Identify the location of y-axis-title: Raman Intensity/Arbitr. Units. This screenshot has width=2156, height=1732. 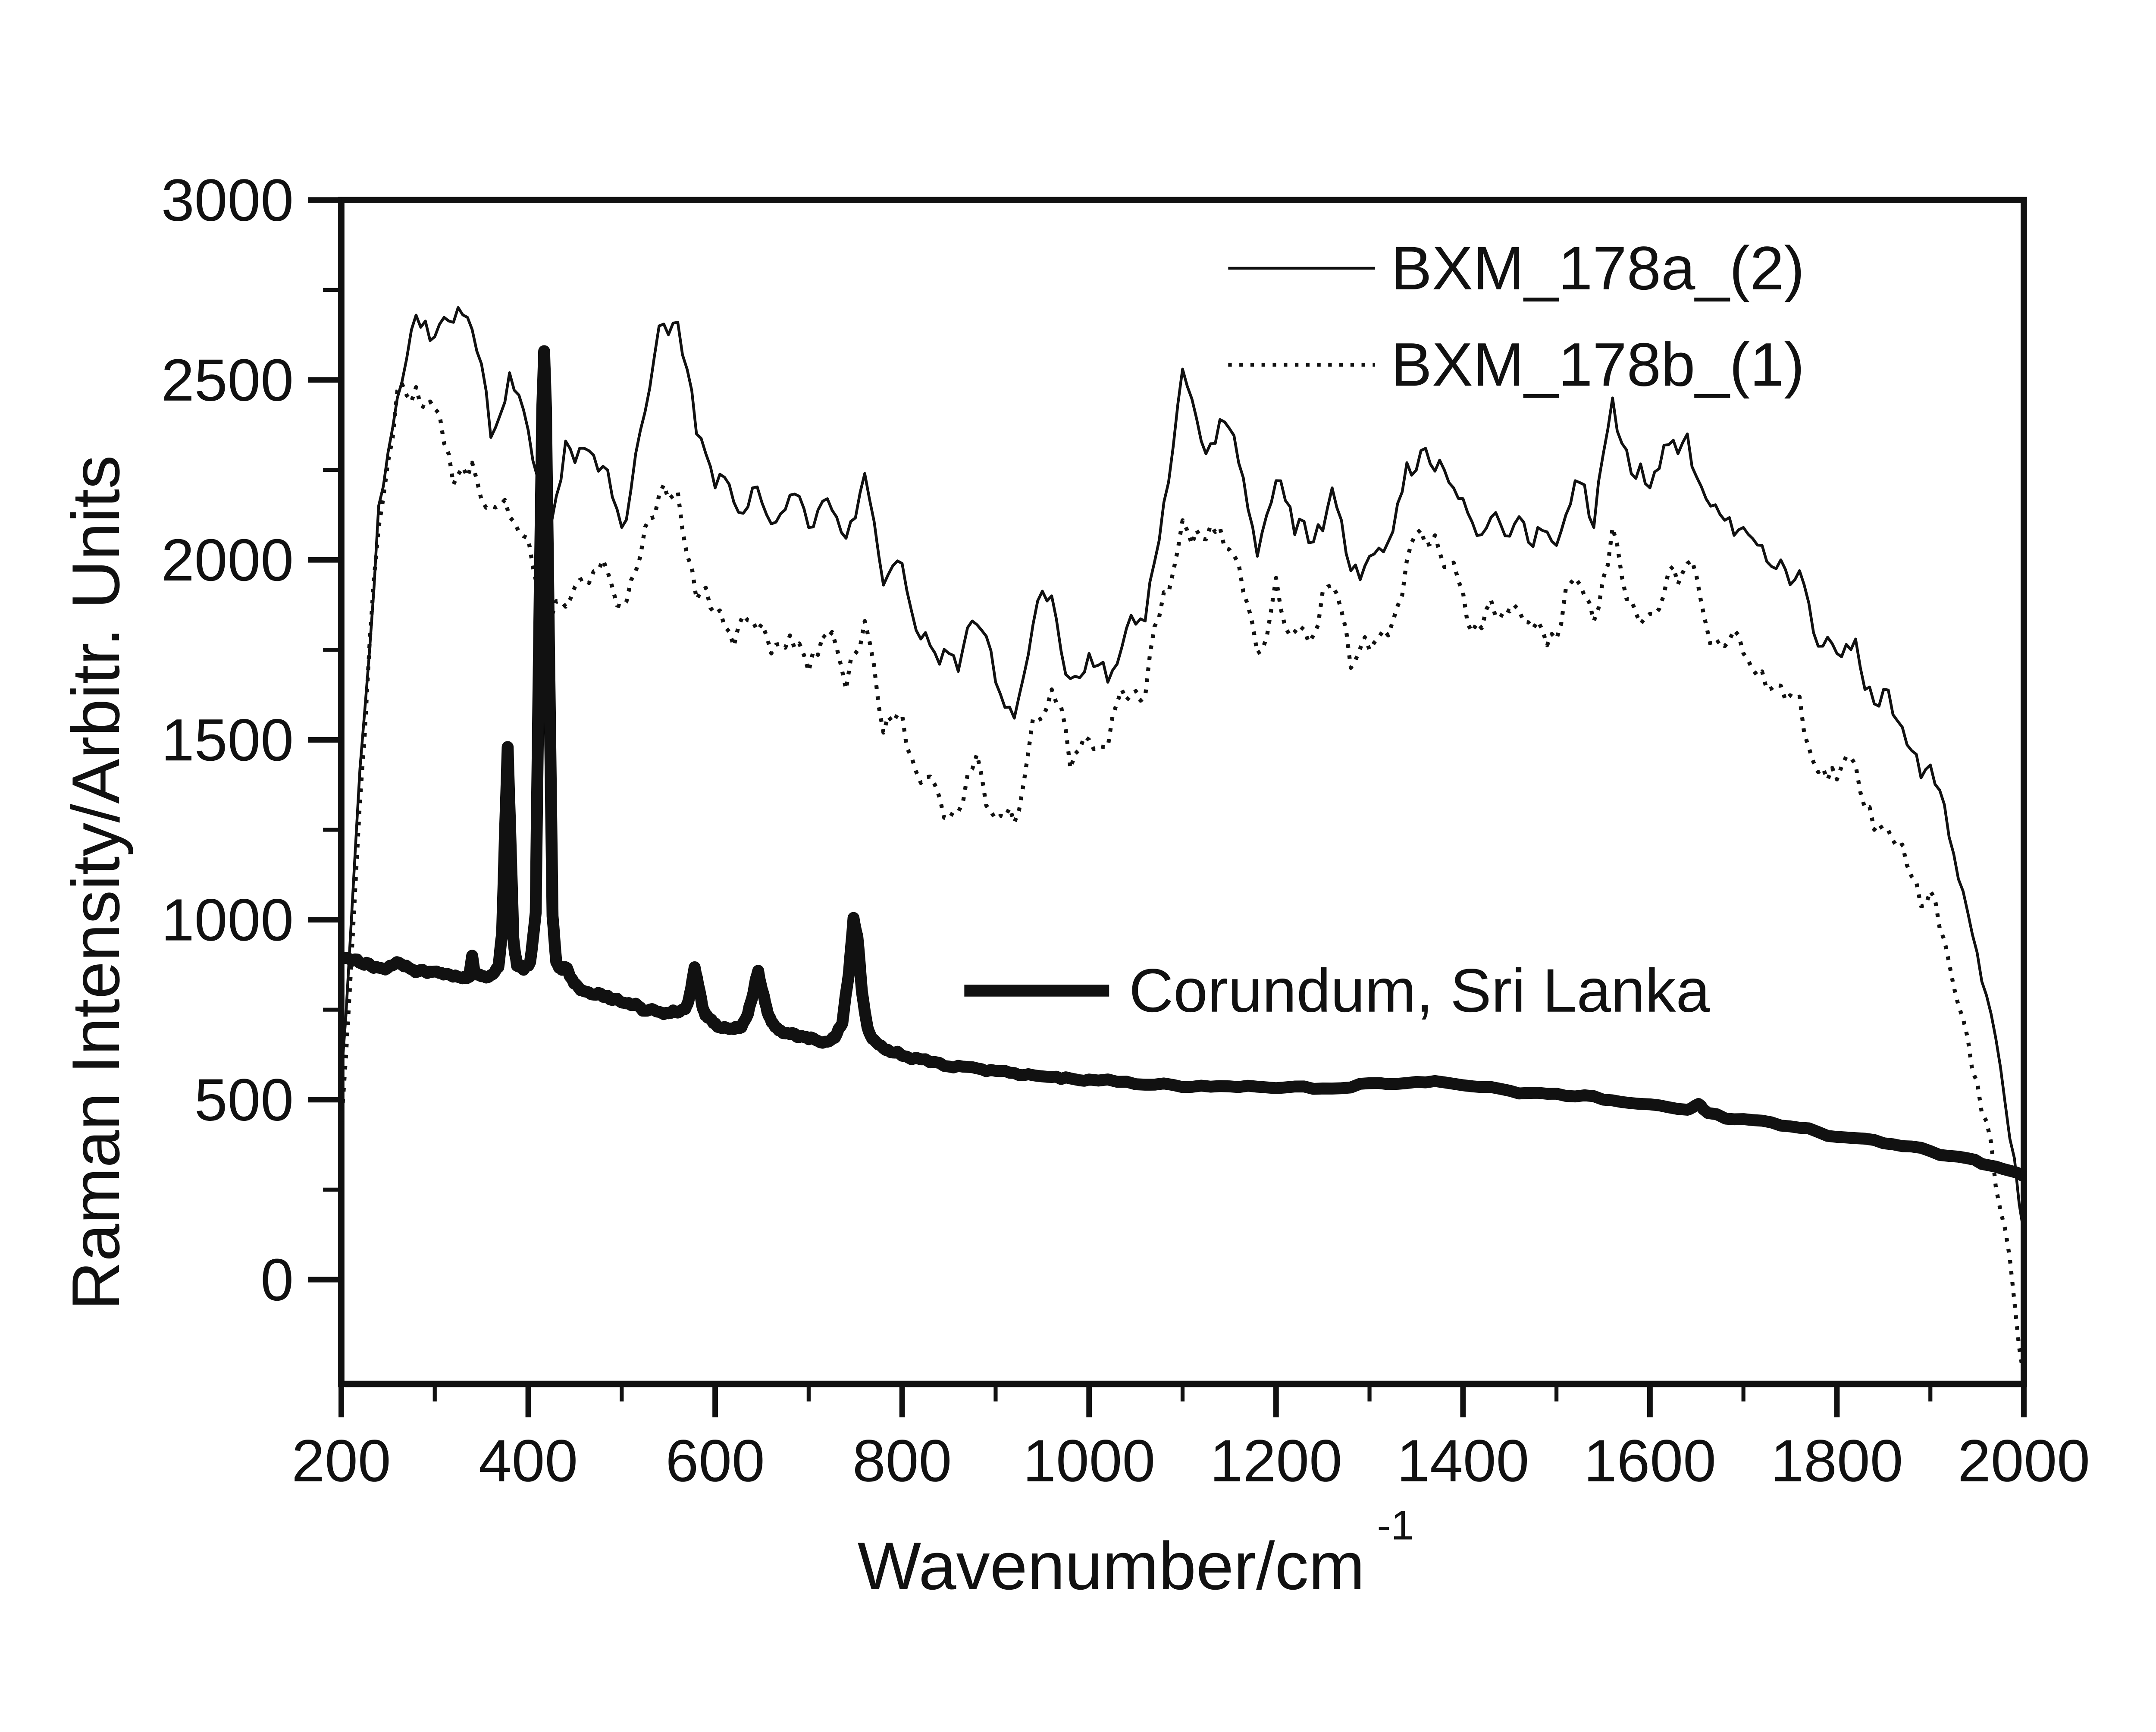
(96, 883).